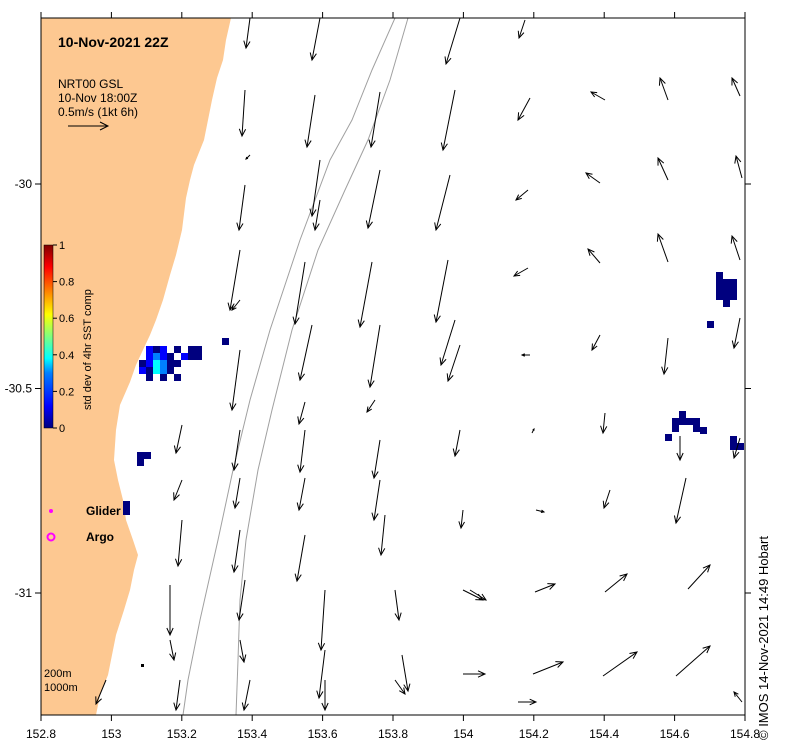 This screenshot has height=750, width=789. I want to click on colorbar-tick-label: 0.8, so click(66, 283).